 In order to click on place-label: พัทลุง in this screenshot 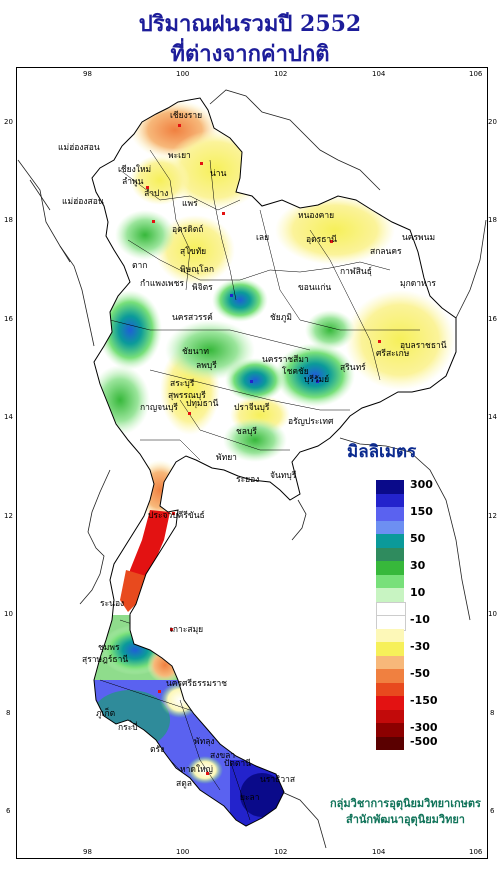, I will do `click(204, 742)`.